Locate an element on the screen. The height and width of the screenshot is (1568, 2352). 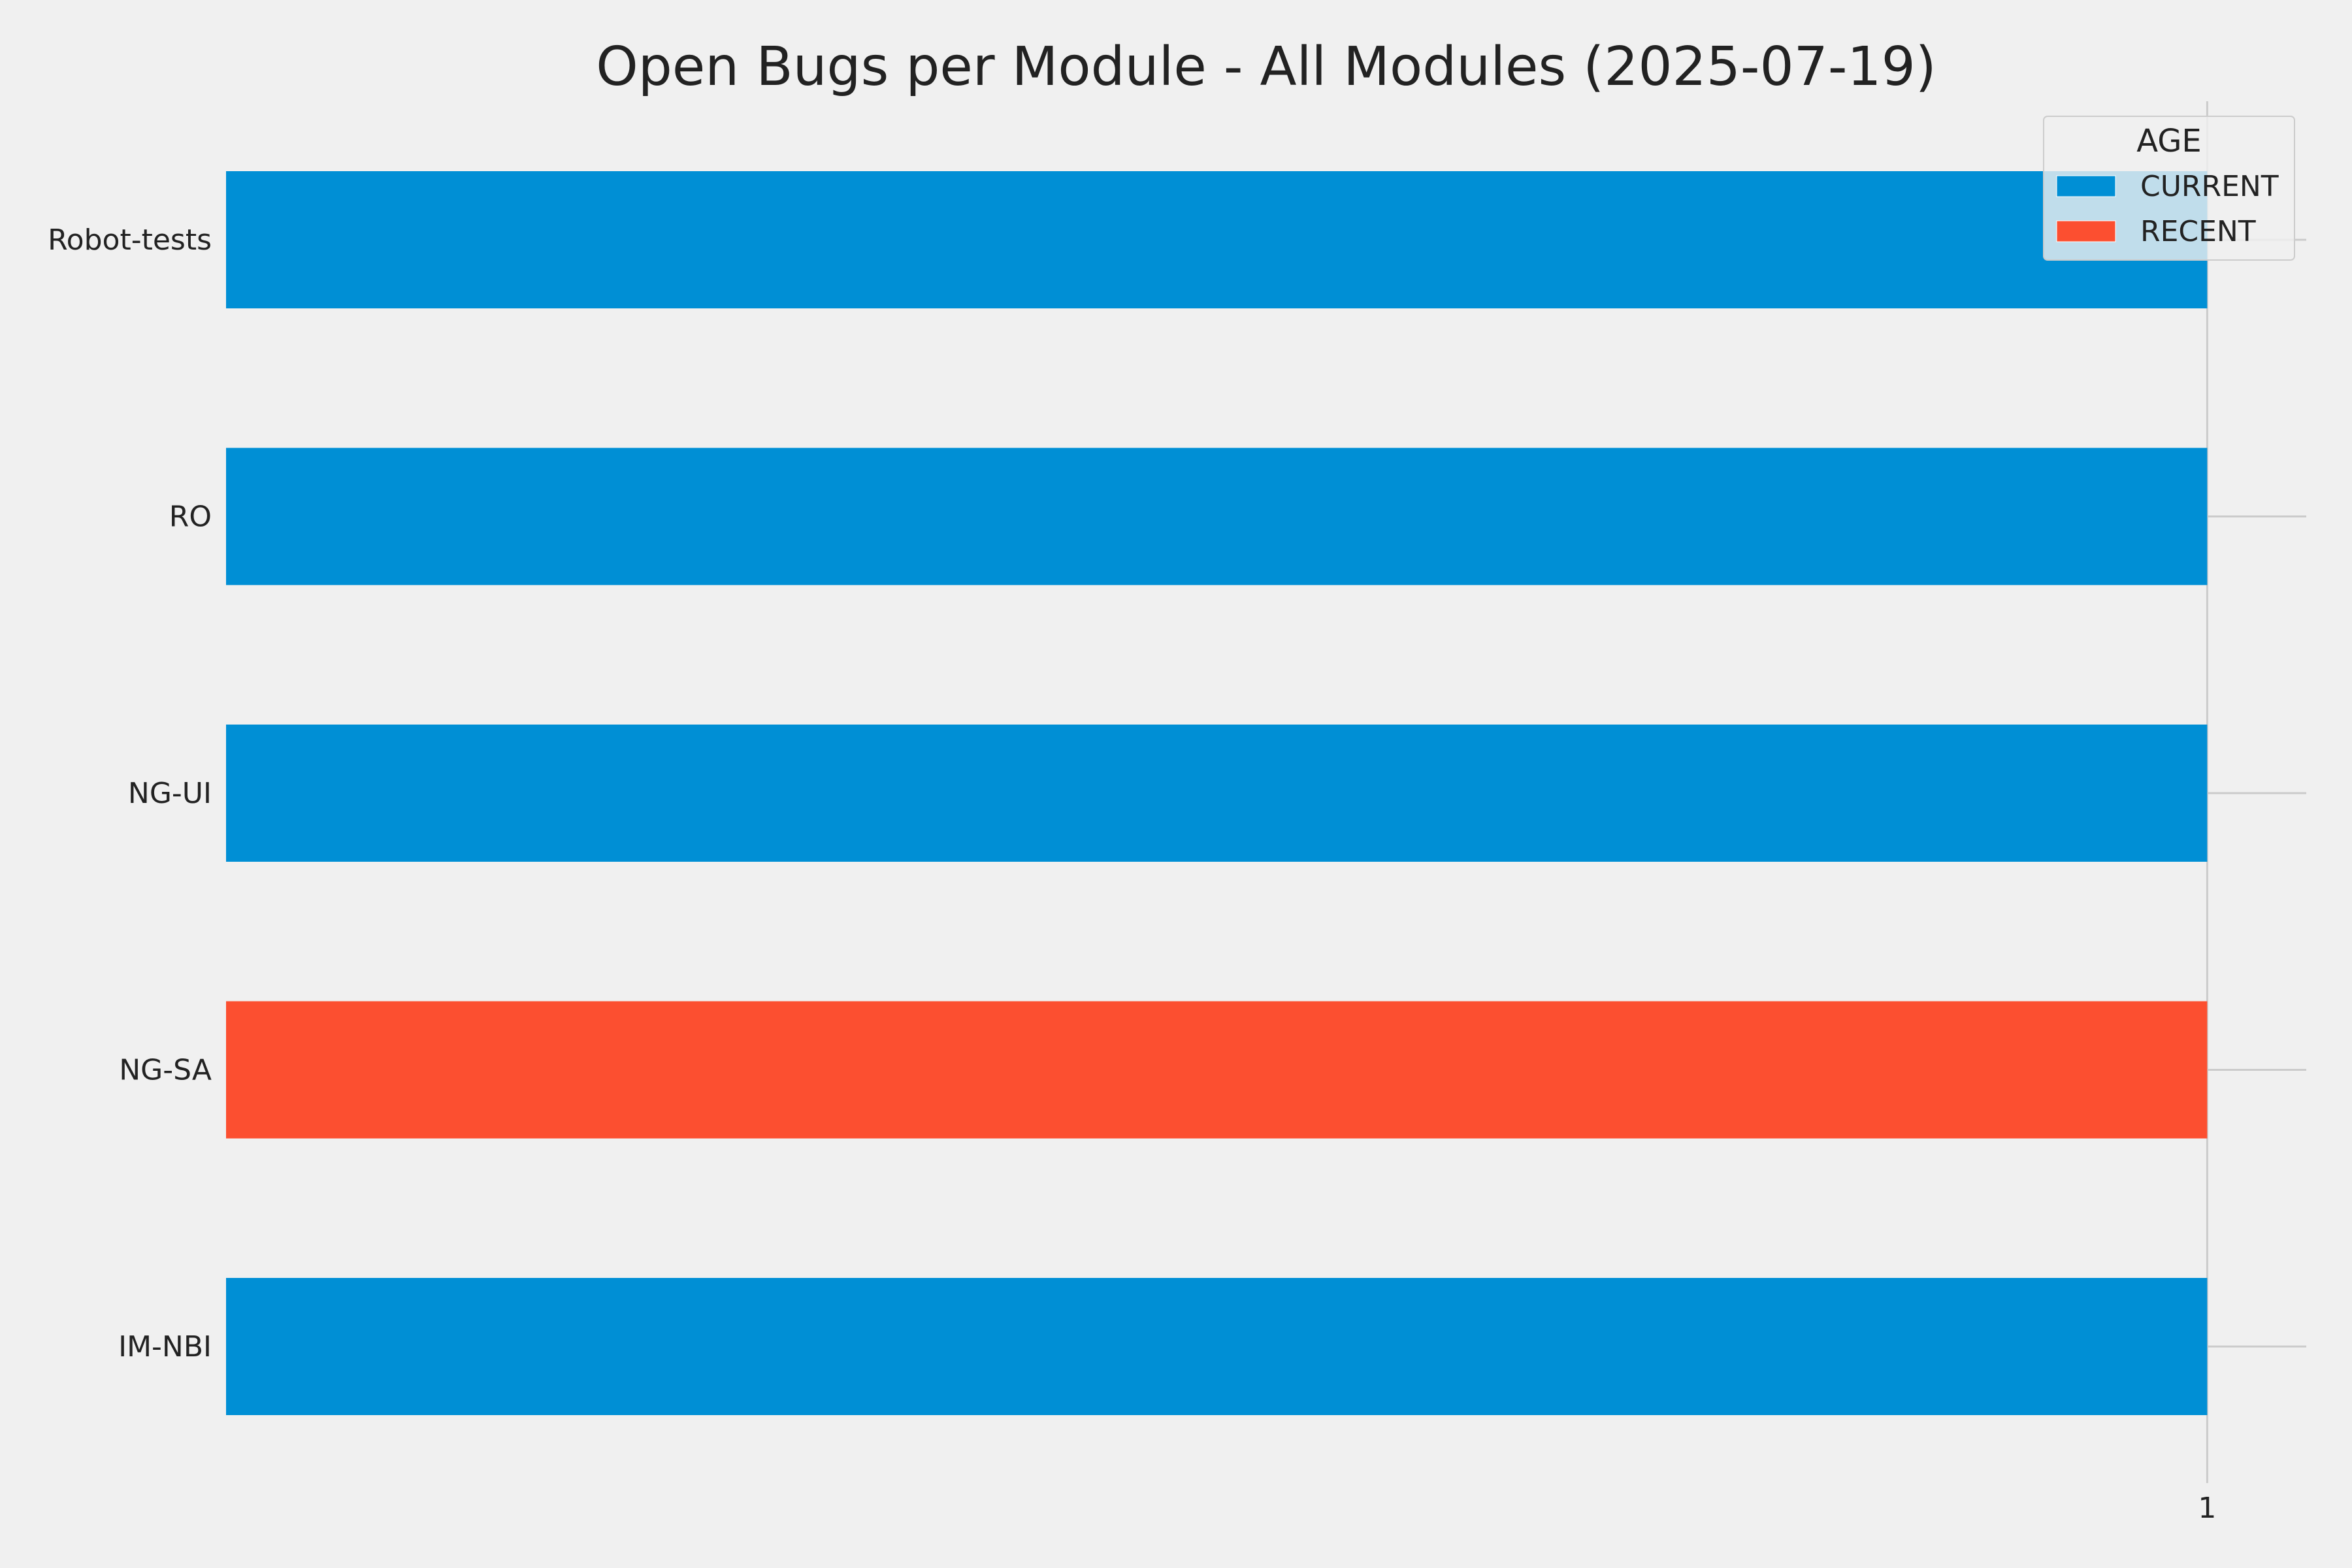
x-tick-labels: 1 is located at coordinates (2207, 1508).